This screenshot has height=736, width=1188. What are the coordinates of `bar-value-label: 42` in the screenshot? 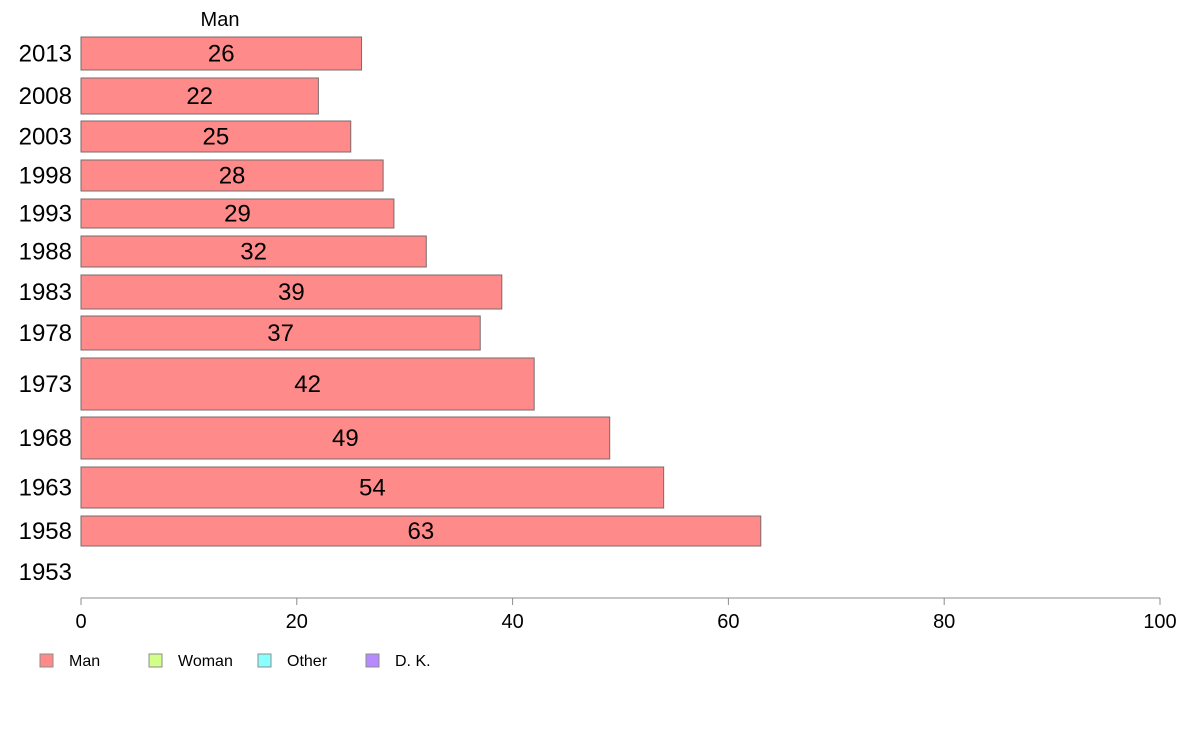 It's located at (307, 384).